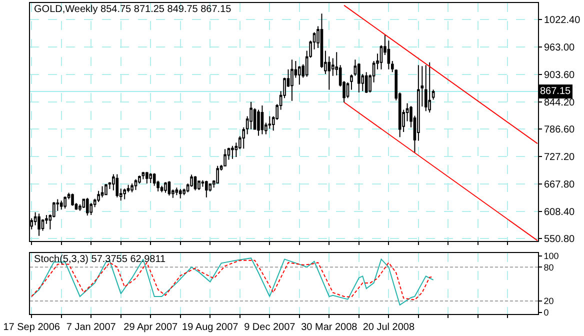 This screenshot has height=336, width=584. I want to click on x-tick-label: 19 Aug 2007, so click(210, 327).